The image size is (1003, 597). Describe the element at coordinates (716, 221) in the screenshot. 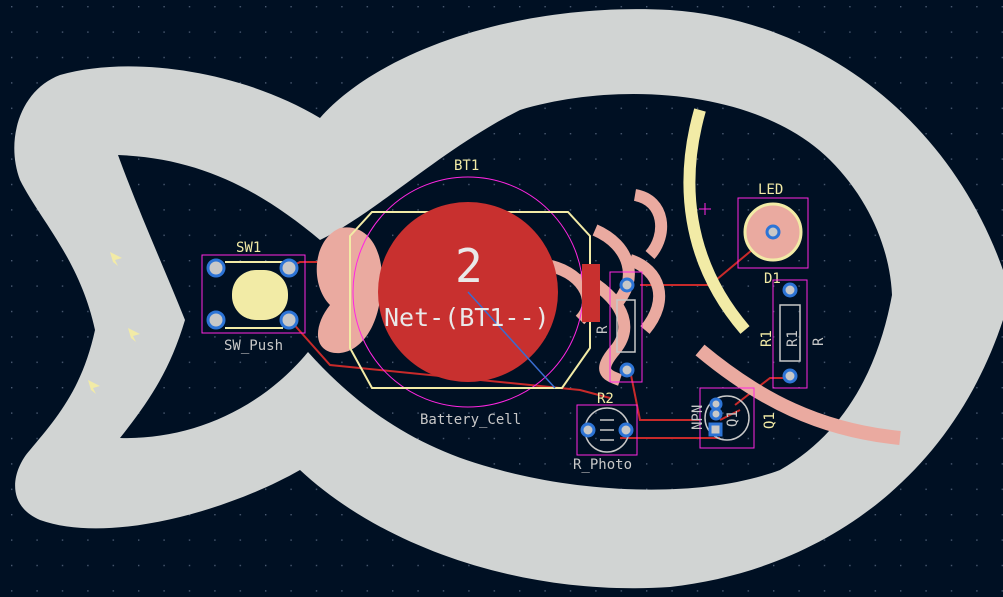

I see `silk-arc` at that location.